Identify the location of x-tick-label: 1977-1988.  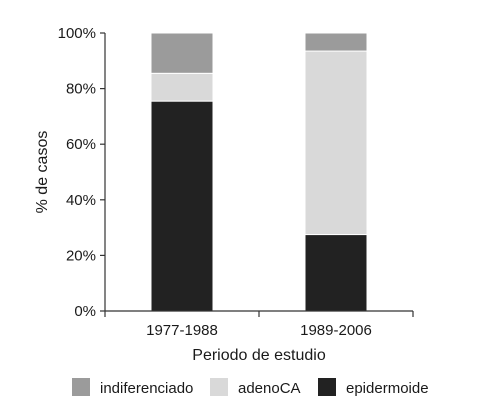
(182, 330).